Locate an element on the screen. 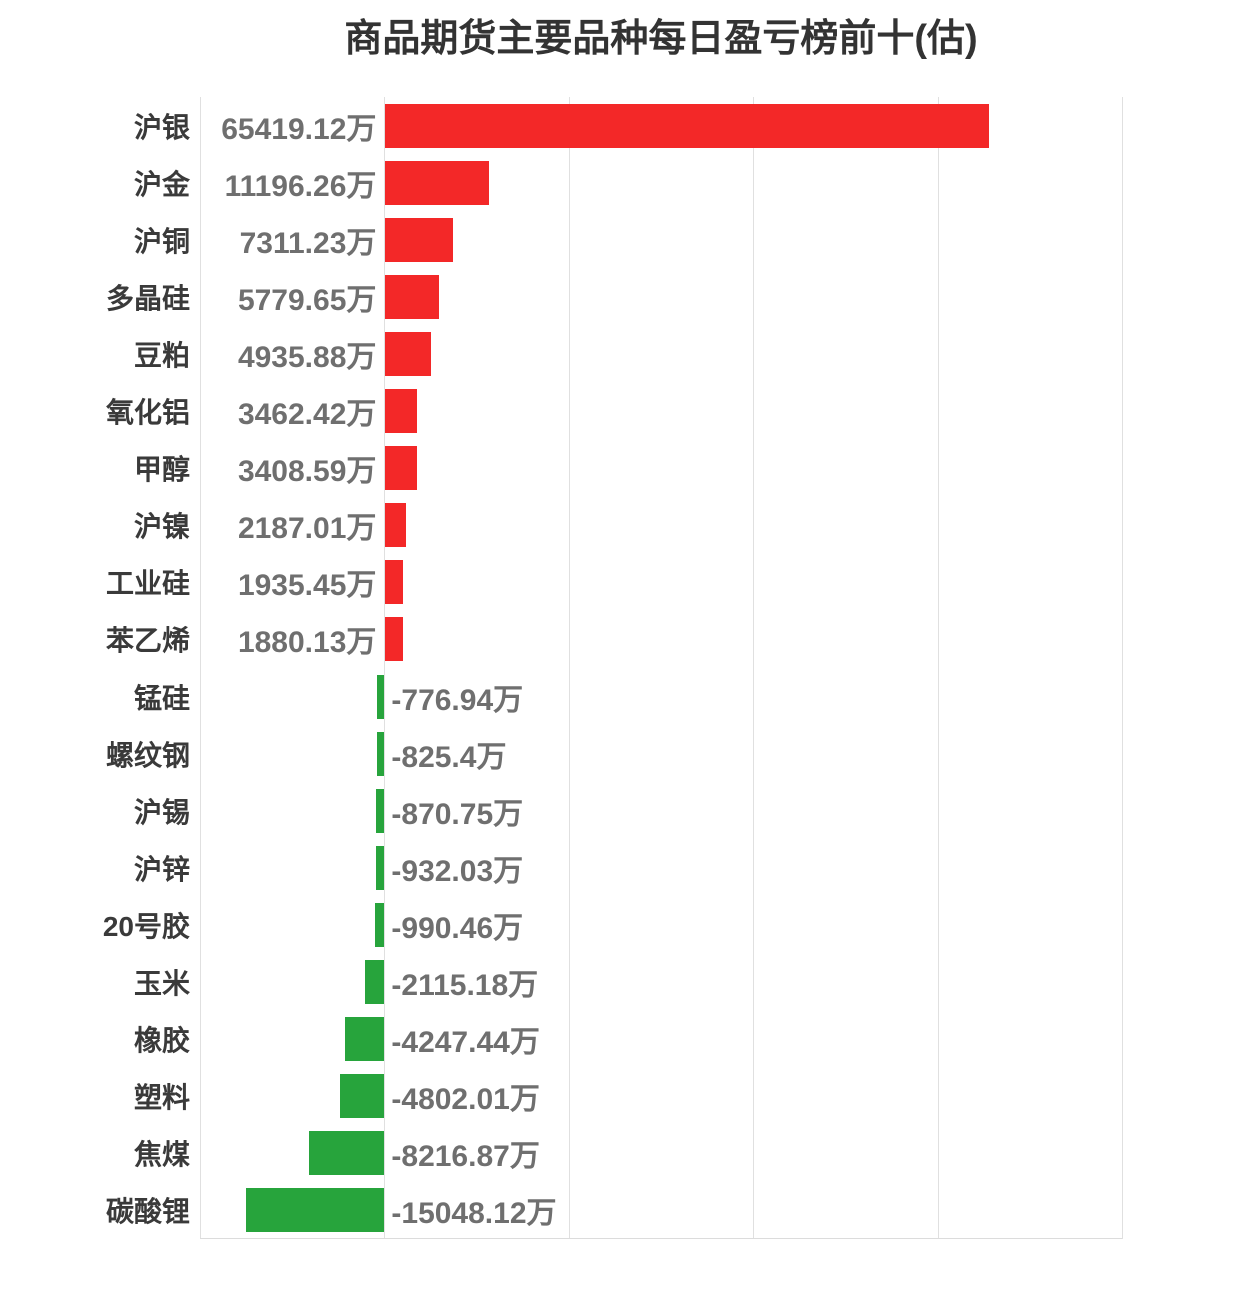 The height and width of the screenshot is (1300, 1246). chart-row: 沪镍 2187.01万 is located at coordinates (623, 525).